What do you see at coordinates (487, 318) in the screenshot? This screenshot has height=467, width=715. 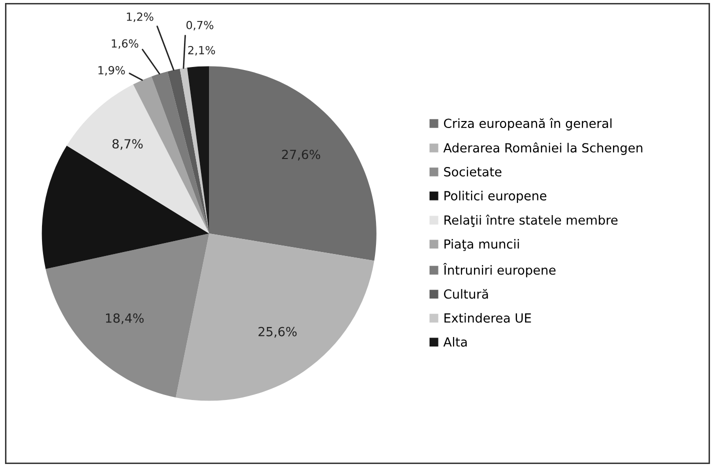 I see `legend-label: Extinderea UE` at bounding box center [487, 318].